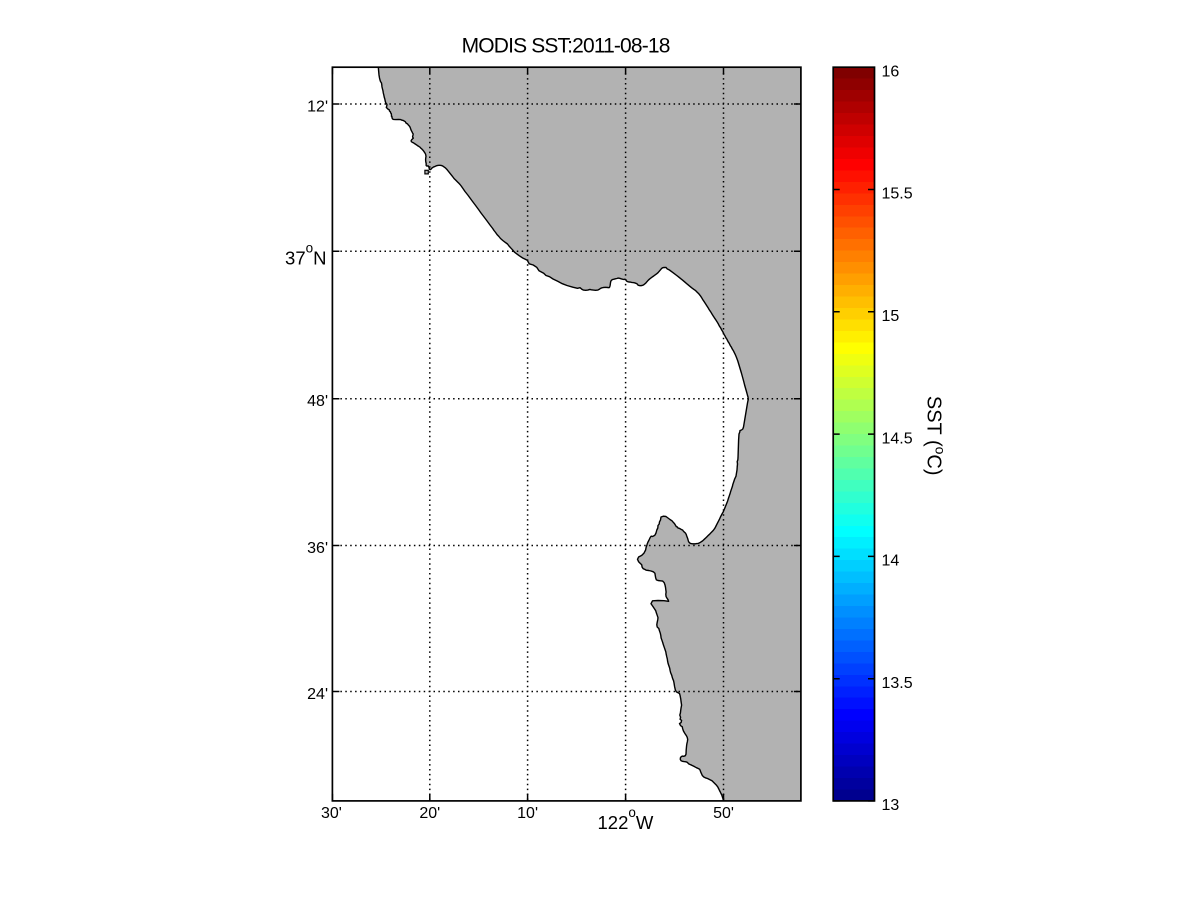  What do you see at coordinates (317, 548) in the screenshot?
I see `svg-text: 36'` at bounding box center [317, 548].